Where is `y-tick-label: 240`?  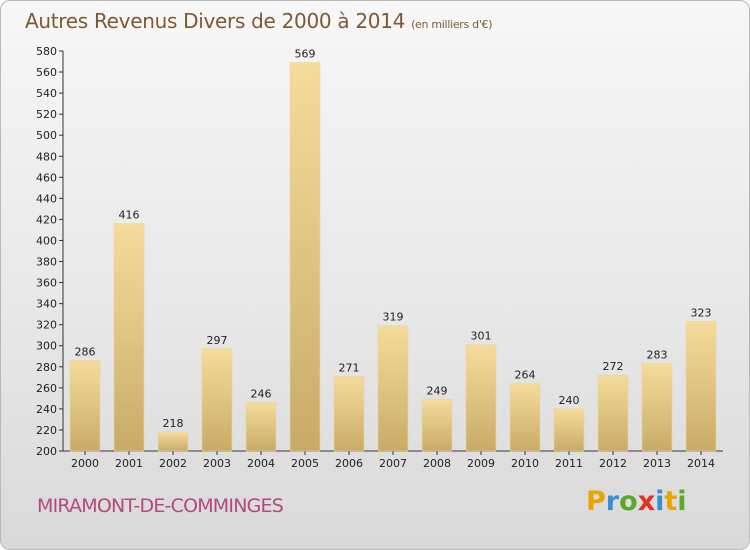 y-tick-label: 240 is located at coordinates (46, 409).